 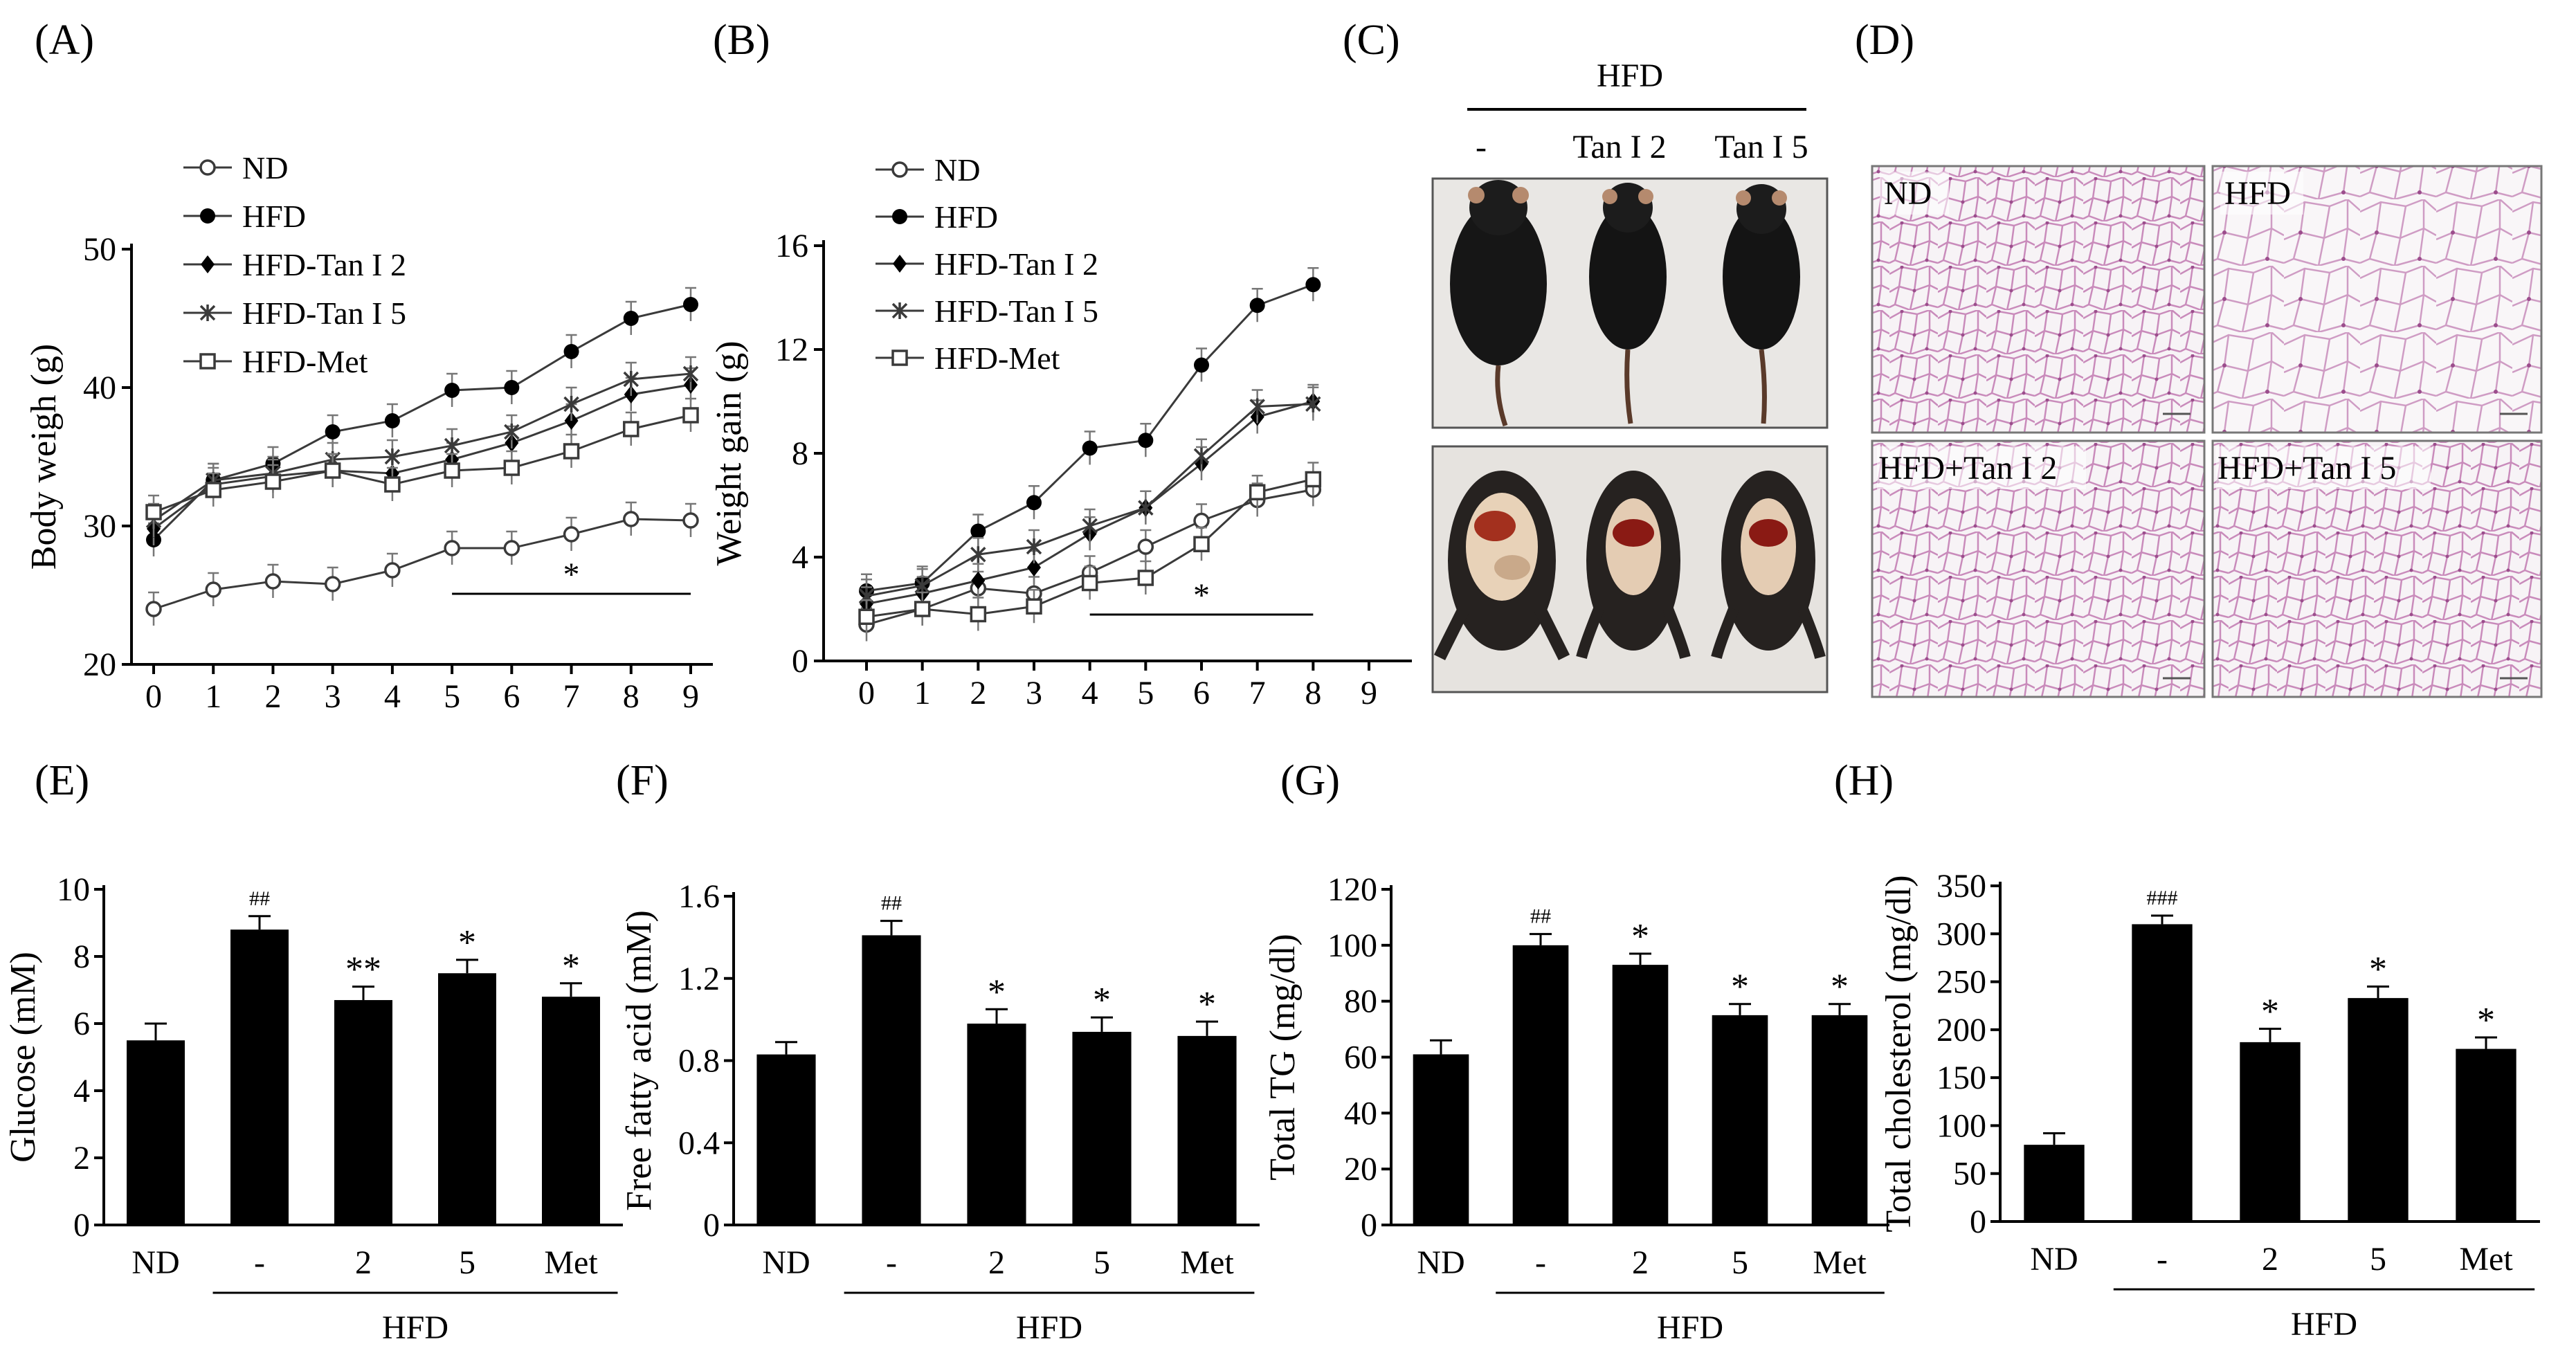 What do you see at coordinates (1961, 1078) in the screenshot?
I see `y-tick-label: 150` at bounding box center [1961, 1078].